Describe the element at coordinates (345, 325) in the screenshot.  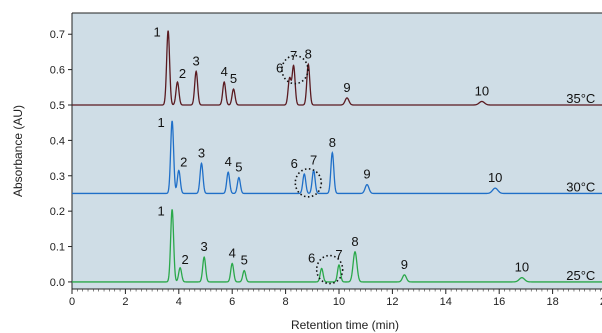
I see `x-axis-label: Retention time (min)` at that location.